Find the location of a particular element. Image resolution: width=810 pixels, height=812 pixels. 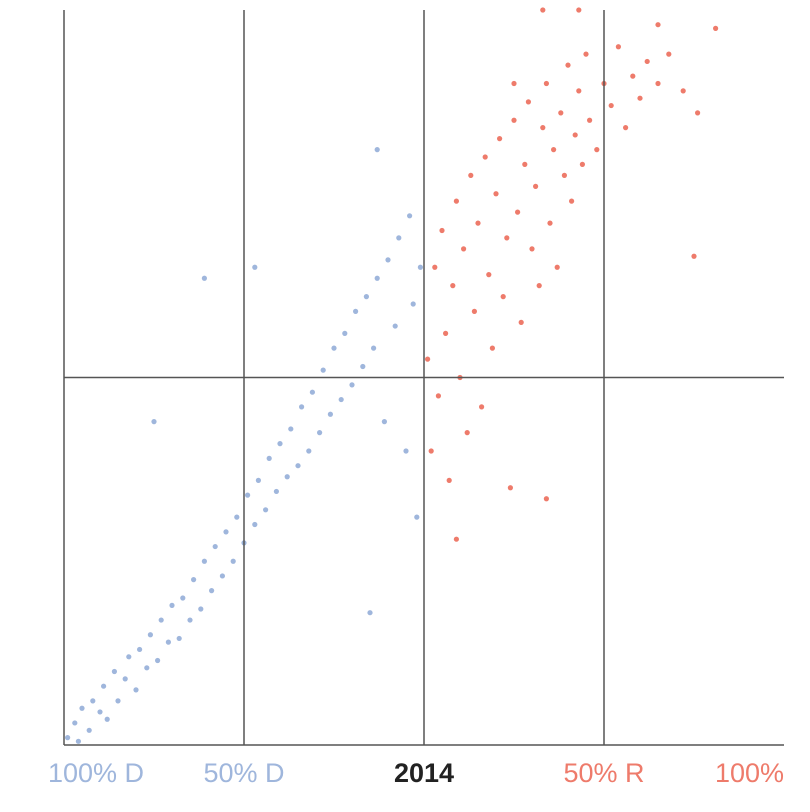

x-tick-label: 2014 is located at coordinates (424, 773).